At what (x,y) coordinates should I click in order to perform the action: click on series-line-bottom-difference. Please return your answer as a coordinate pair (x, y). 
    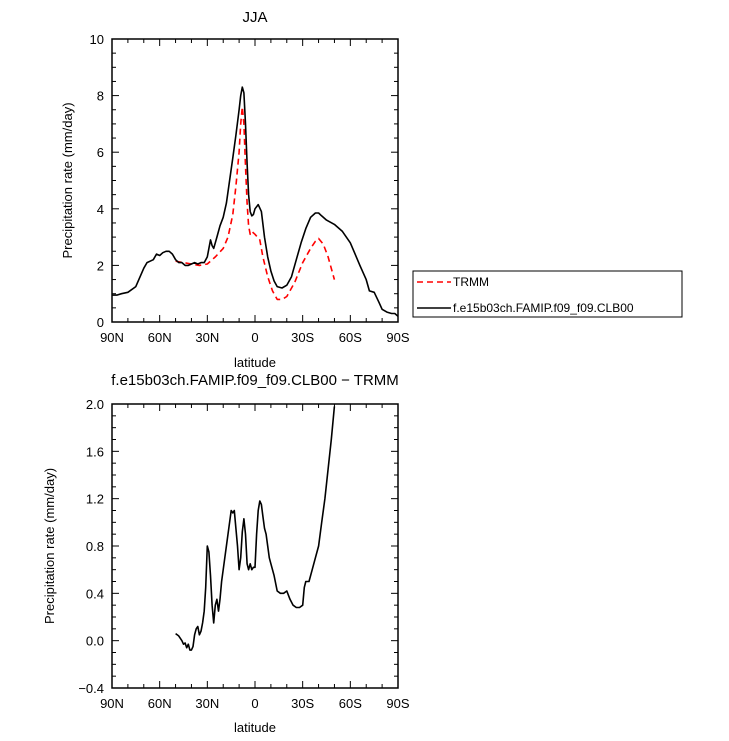
    Looking at the image, I should click on (255, 528).